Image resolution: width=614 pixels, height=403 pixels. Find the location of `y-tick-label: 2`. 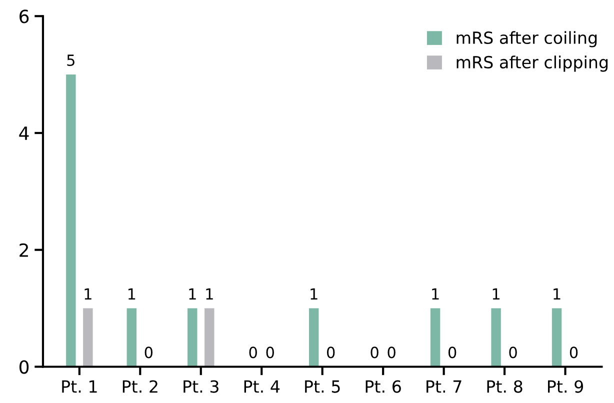

y-tick-label: 2 is located at coordinates (24, 250).